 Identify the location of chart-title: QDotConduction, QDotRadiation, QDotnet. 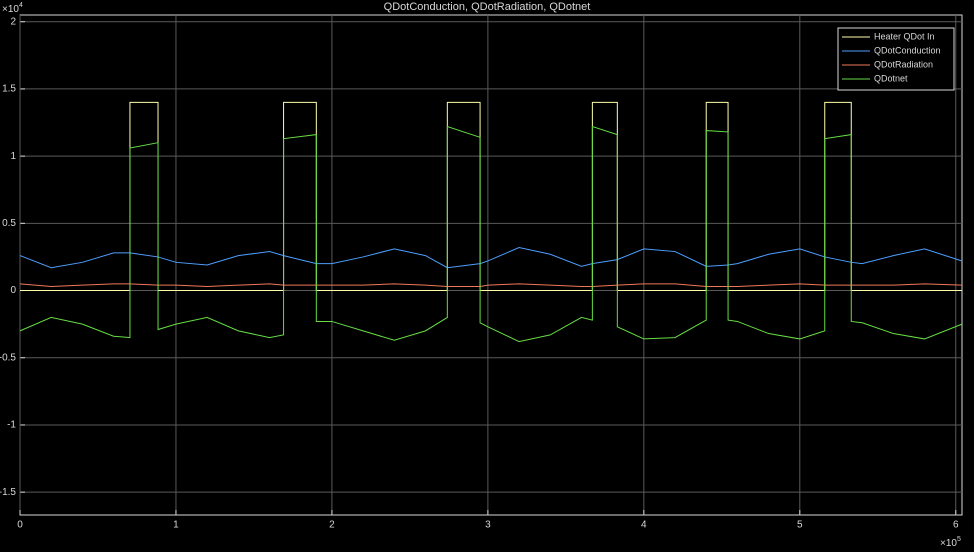
(487, 7).